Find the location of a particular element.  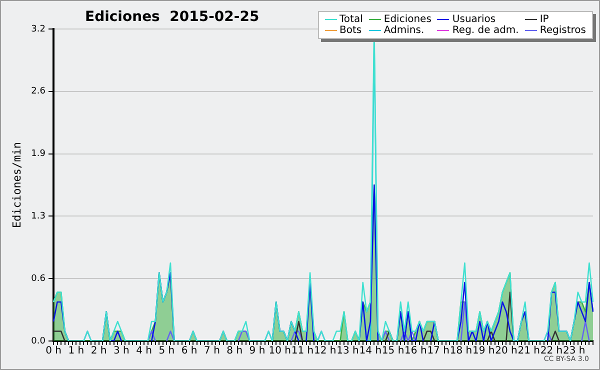

x-tick-label: 19 h is located at coordinates (483, 351).